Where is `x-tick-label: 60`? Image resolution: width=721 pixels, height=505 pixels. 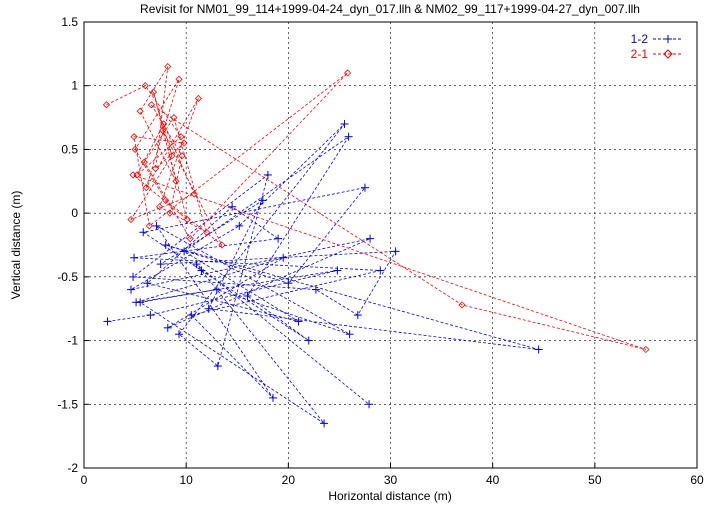 x-tick-label: 60 is located at coordinates (697, 480).